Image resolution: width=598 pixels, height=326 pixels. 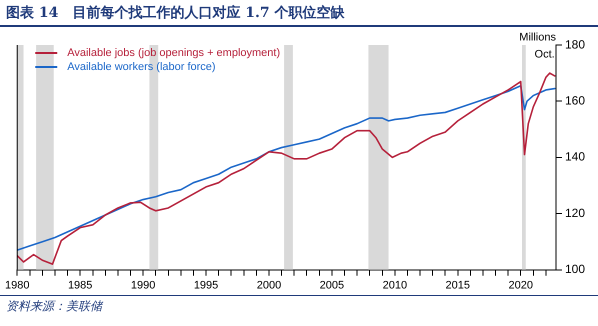 What do you see at coordinates (173, 53) in the screenshot?
I see `legend-label: Available jobs (job openings + employment)` at bounding box center [173, 53].